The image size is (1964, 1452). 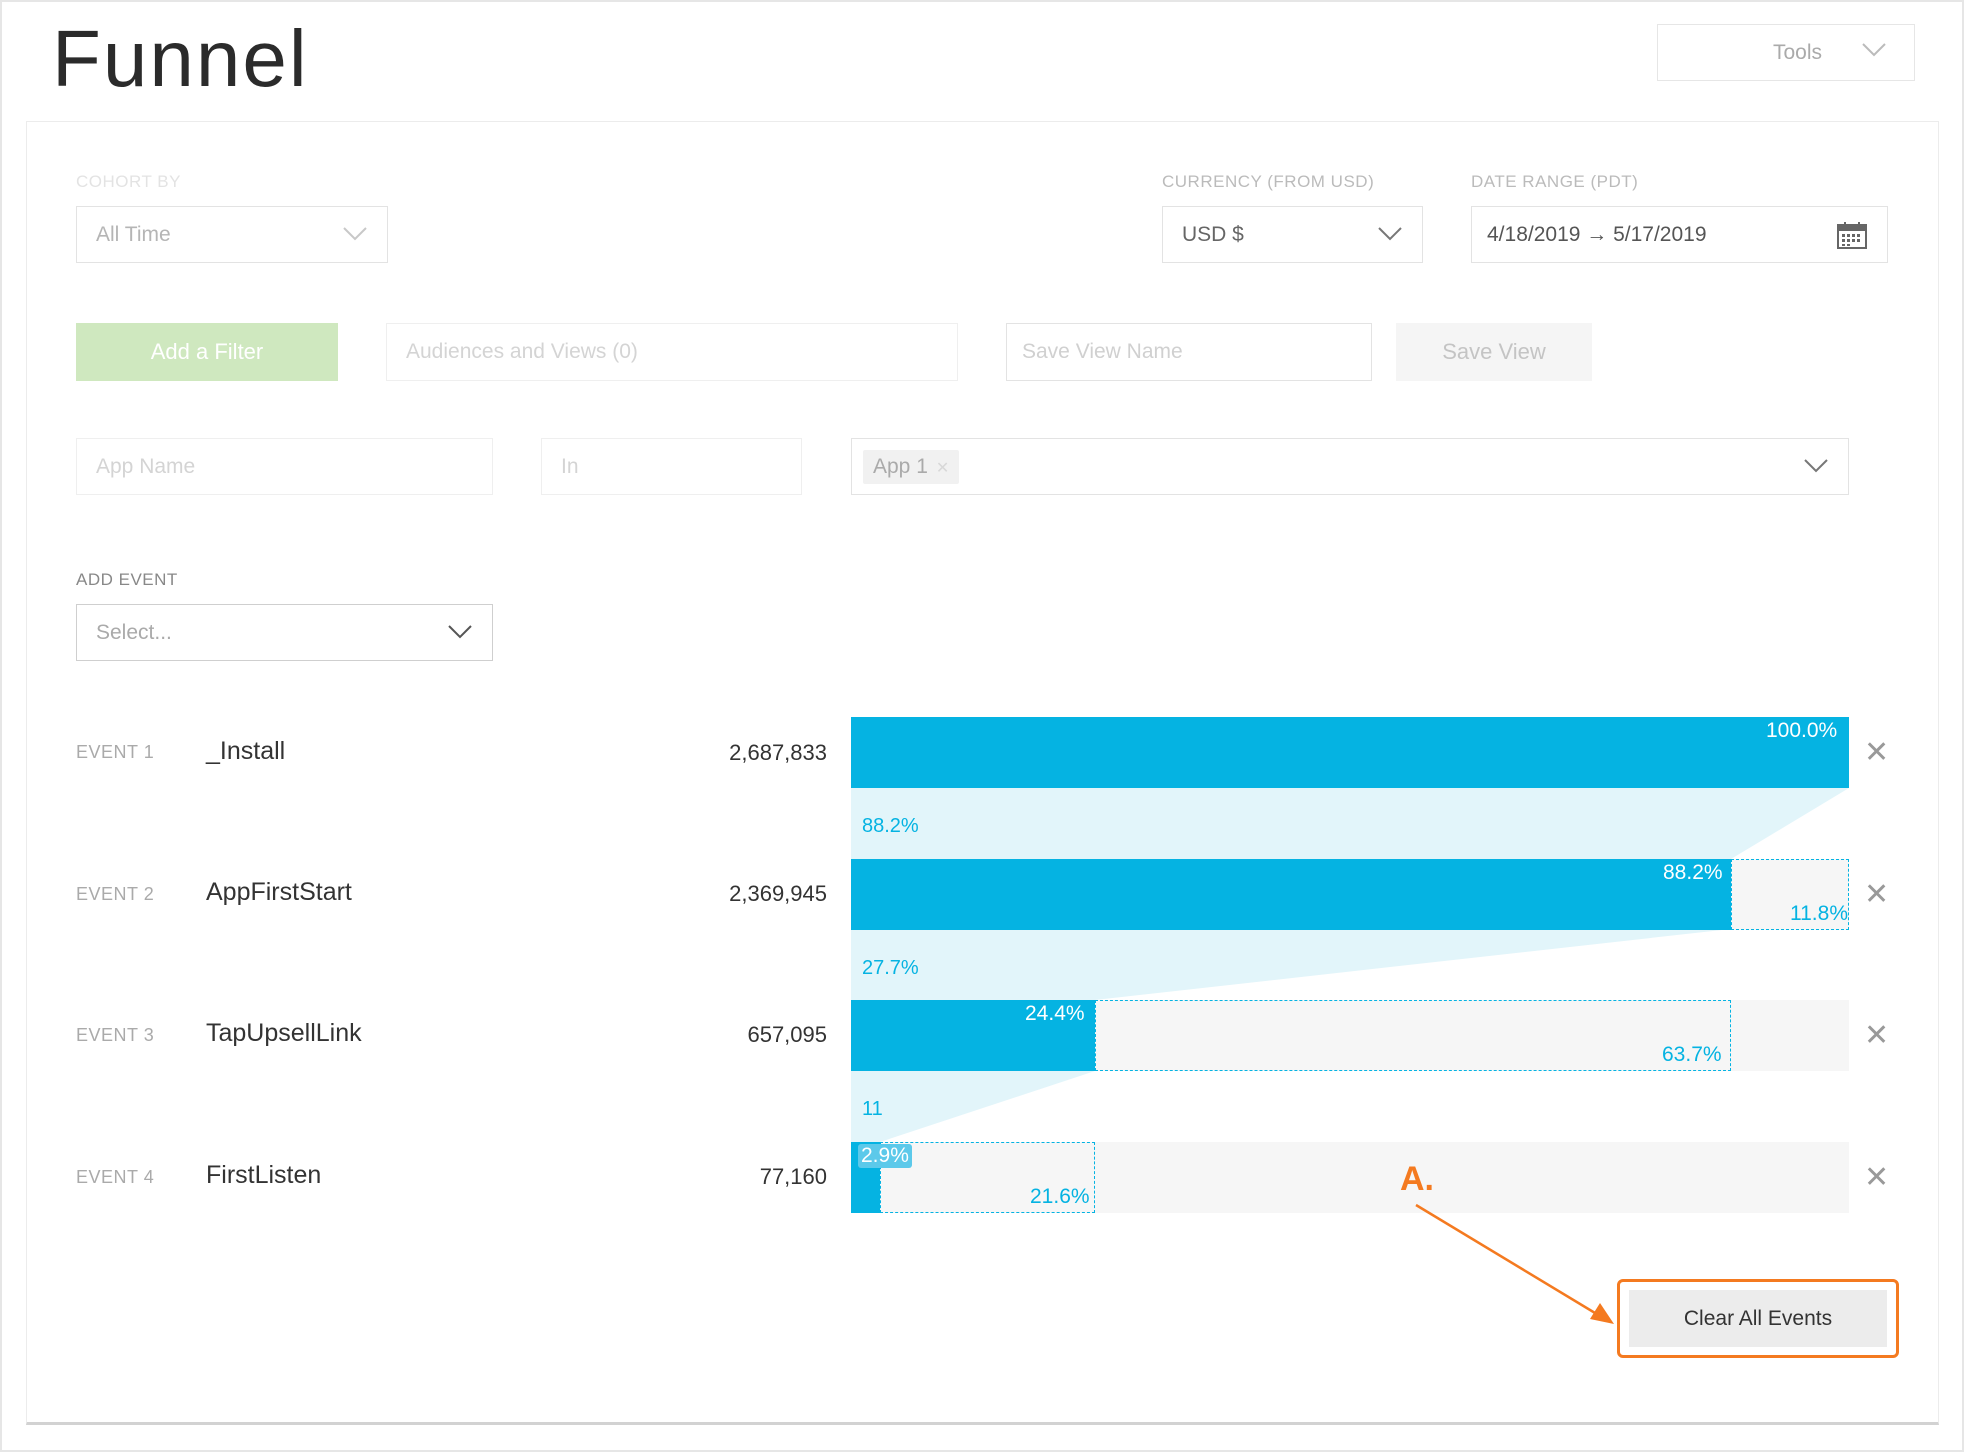 I want to click on conversion-percentage: 27.7%, so click(x=890, y=968).